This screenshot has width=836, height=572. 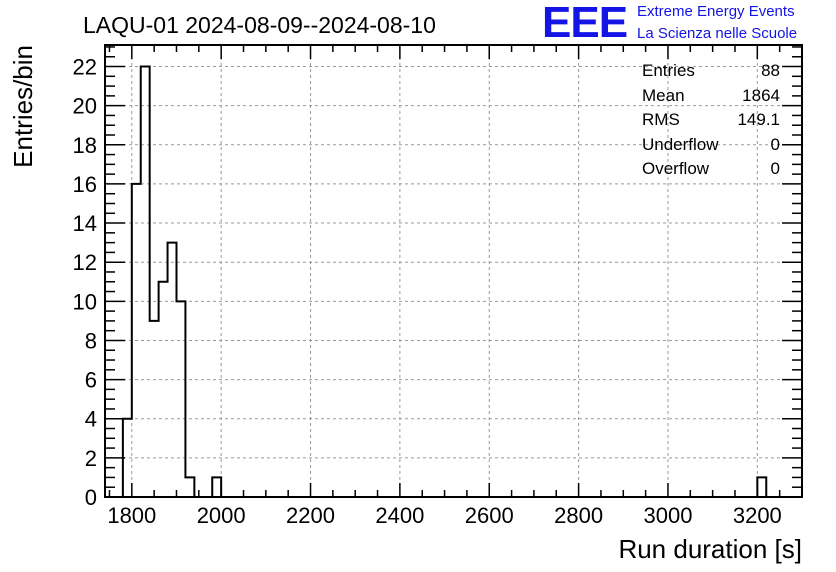 I want to click on y-tick-label: 12, so click(x=85, y=262).